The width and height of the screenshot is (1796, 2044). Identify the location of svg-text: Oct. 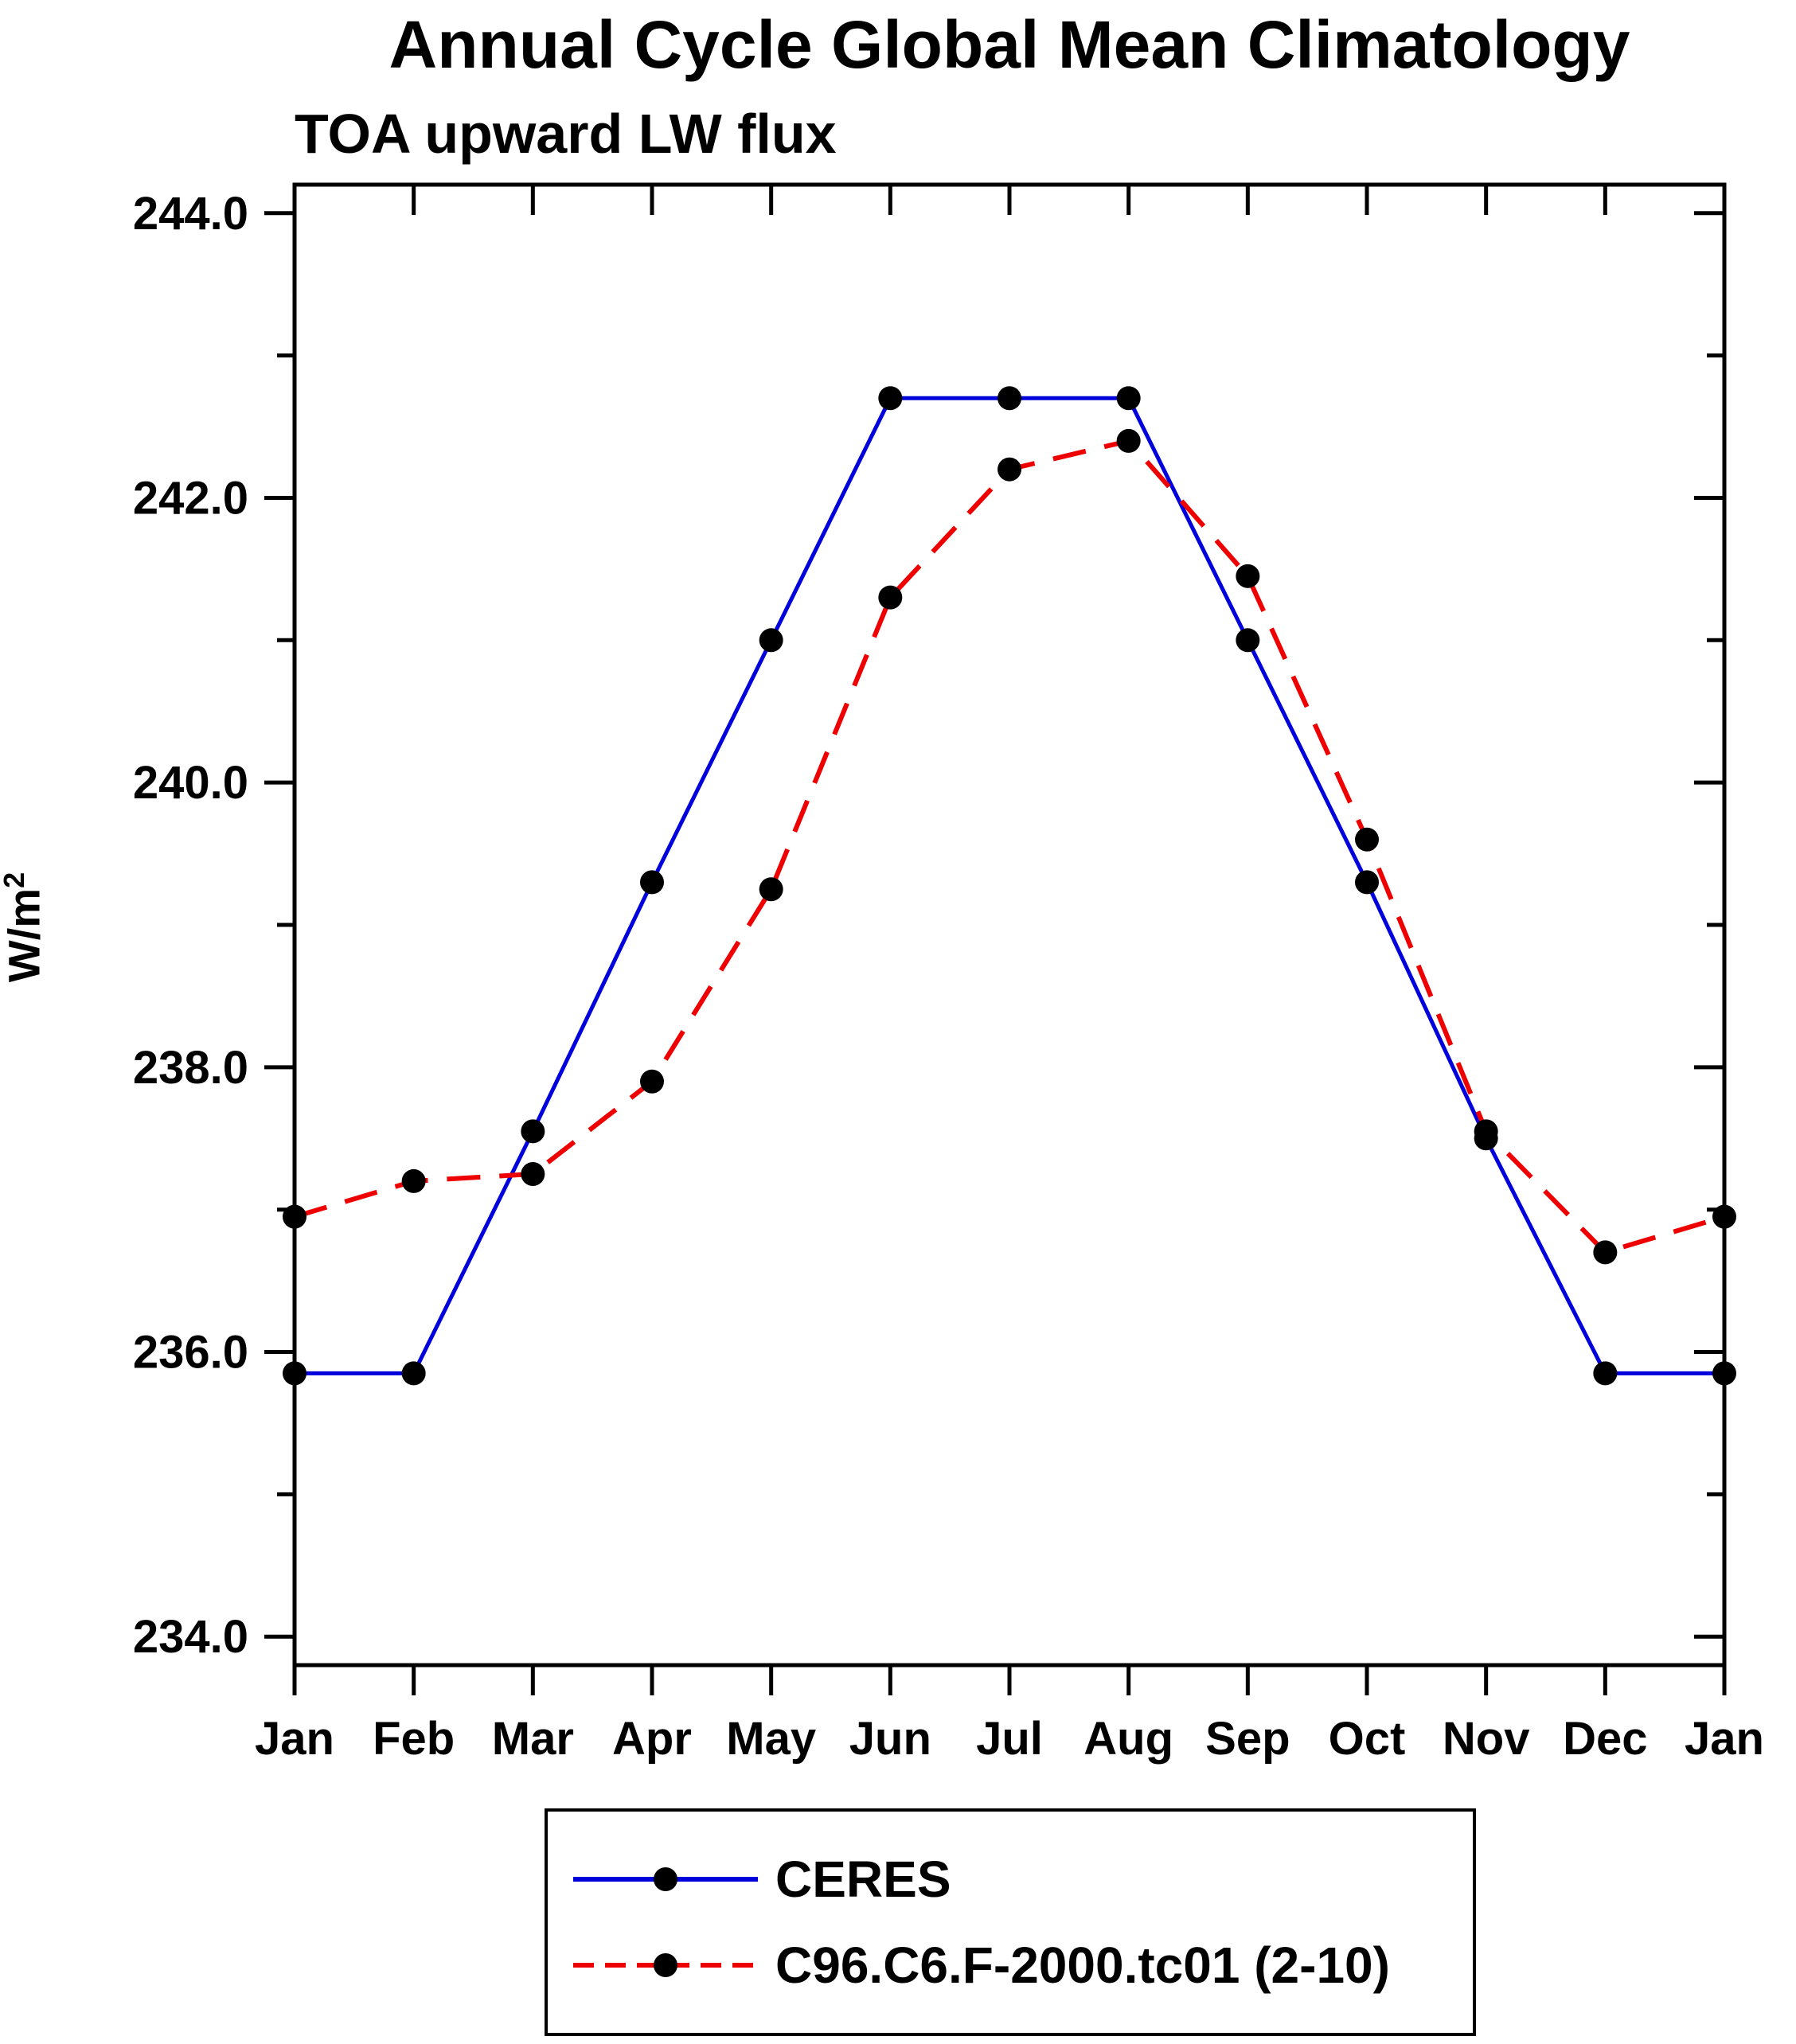
(1367, 1739).